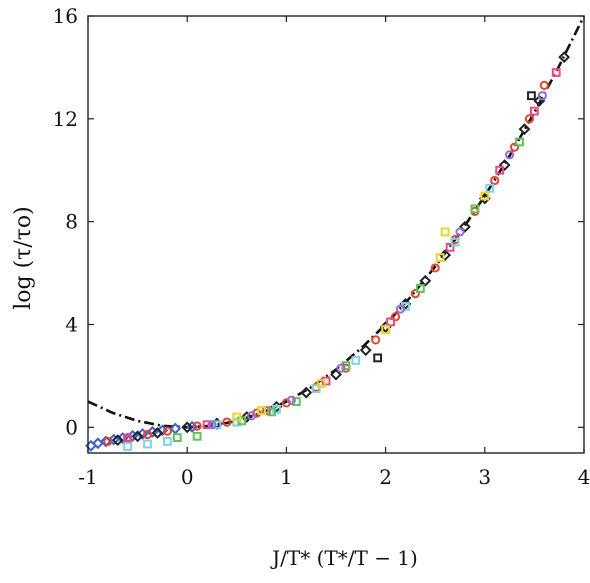  What do you see at coordinates (87, 477) in the screenshot?
I see `x-tick-label--1: -1` at bounding box center [87, 477].